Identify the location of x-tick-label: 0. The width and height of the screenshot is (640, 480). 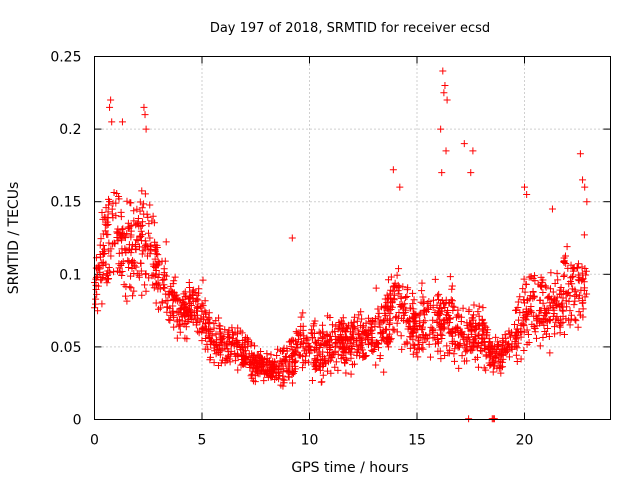
(94, 441).